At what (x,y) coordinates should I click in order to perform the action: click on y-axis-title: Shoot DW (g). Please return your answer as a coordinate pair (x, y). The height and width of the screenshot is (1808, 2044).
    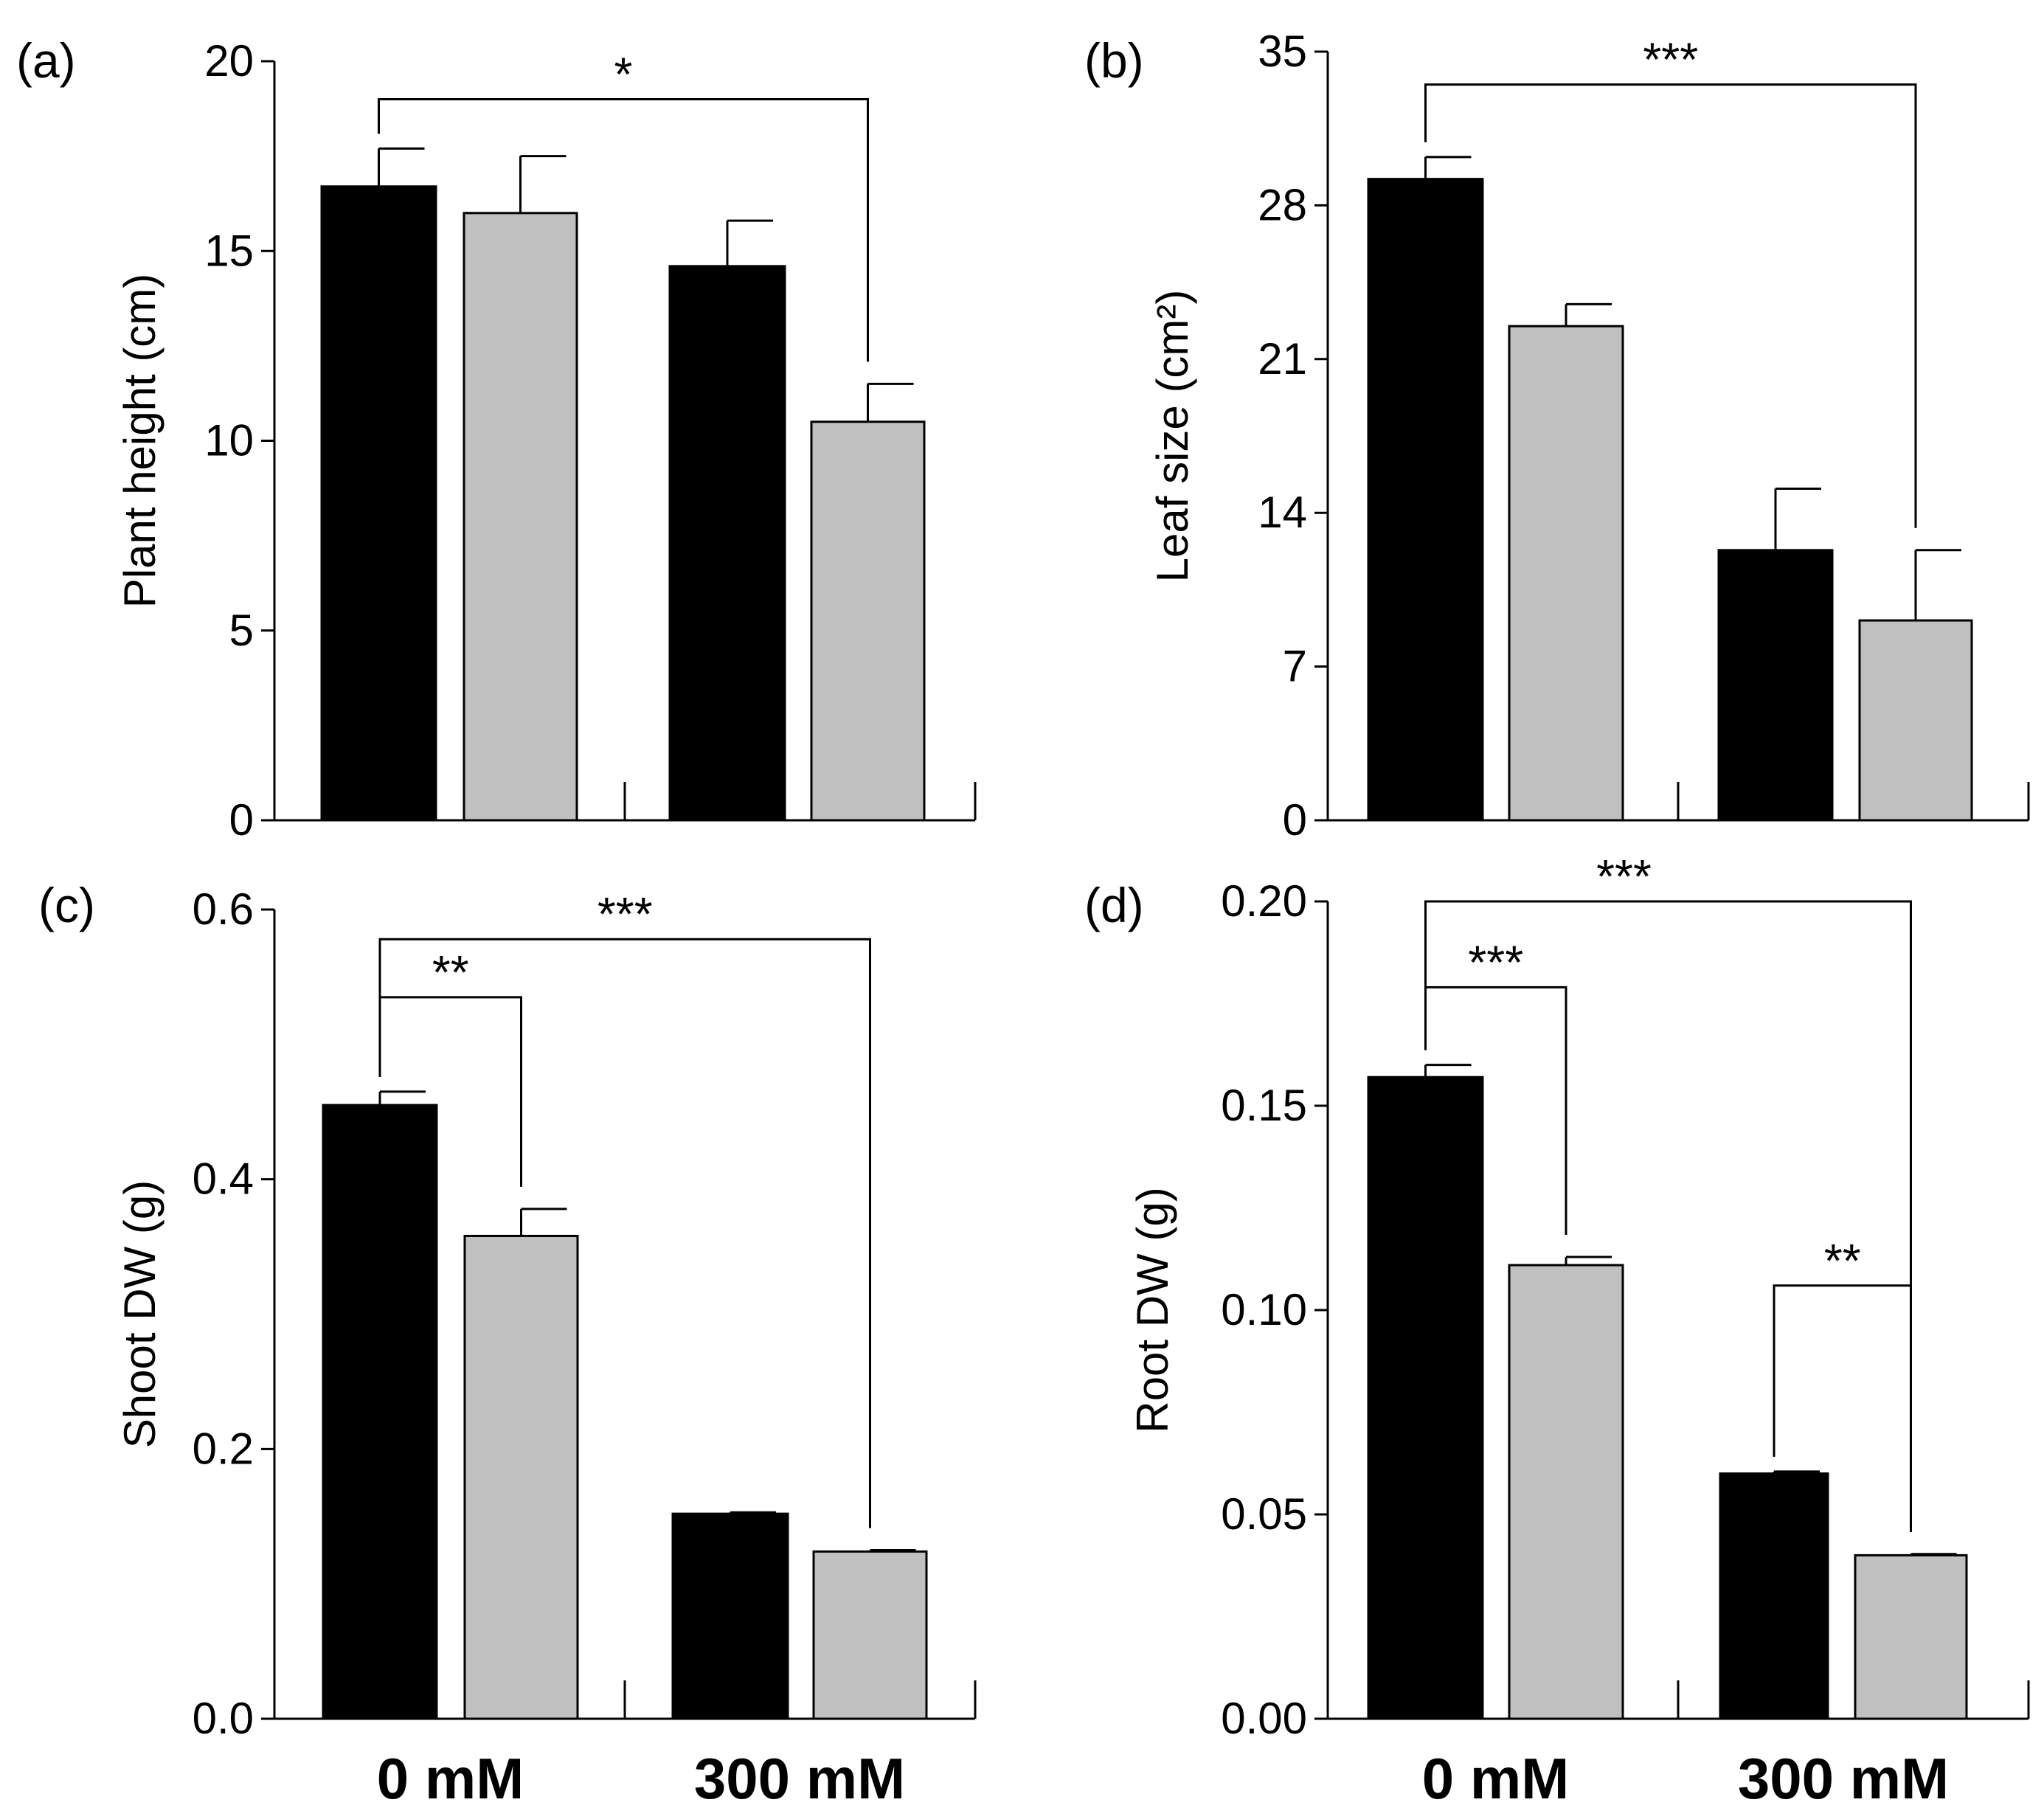
    Looking at the image, I should click on (139, 1314).